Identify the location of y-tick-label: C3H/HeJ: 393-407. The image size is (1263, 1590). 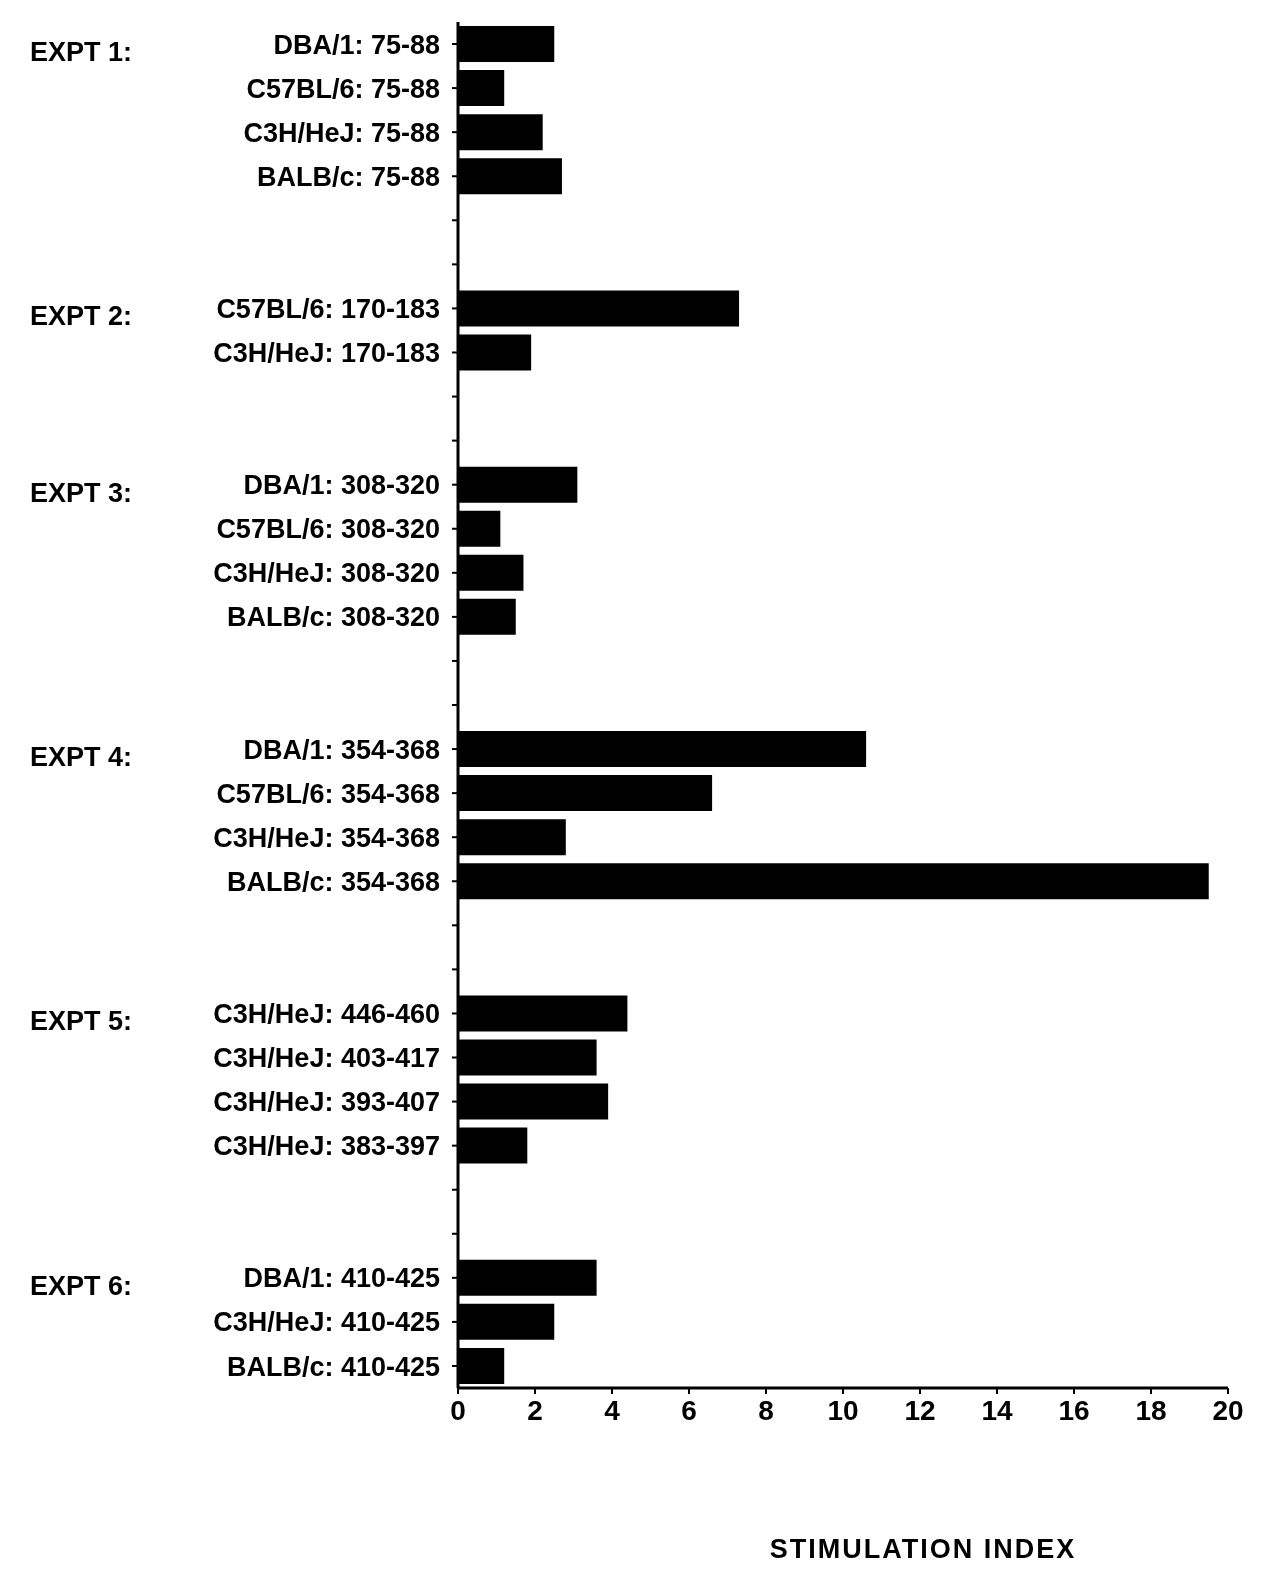
(326, 1102).